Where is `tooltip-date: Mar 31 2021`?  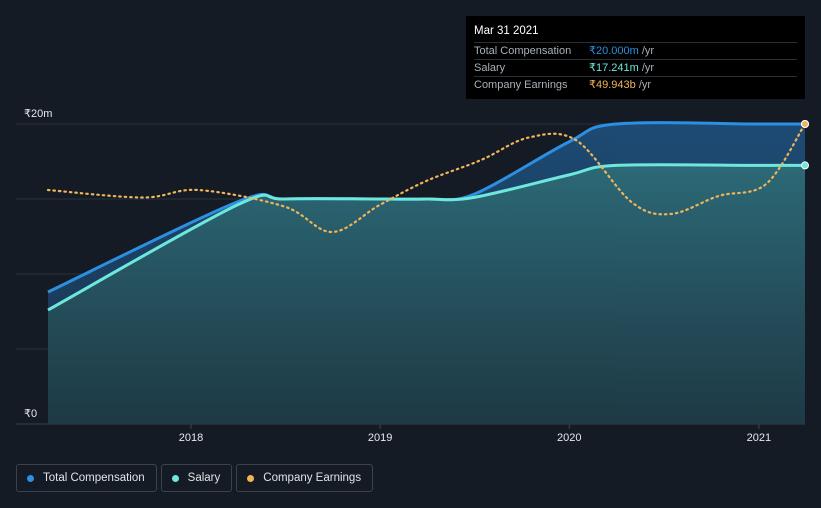
tooltip-date: Mar 31 2021 is located at coordinates (506, 31).